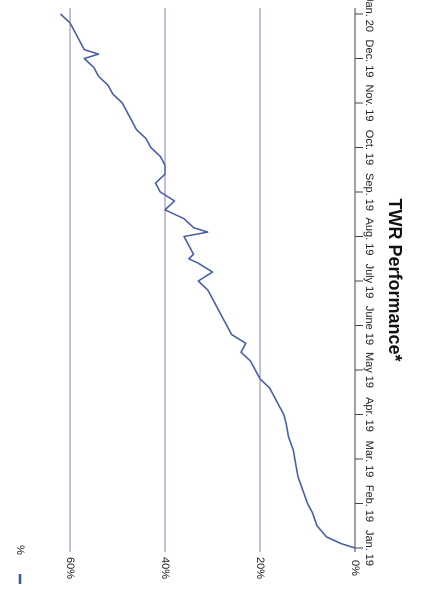  What do you see at coordinates (369, 102) in the screenshot?
I see `x-tick-label: Nov. 19` at bounding box center [369, 102].